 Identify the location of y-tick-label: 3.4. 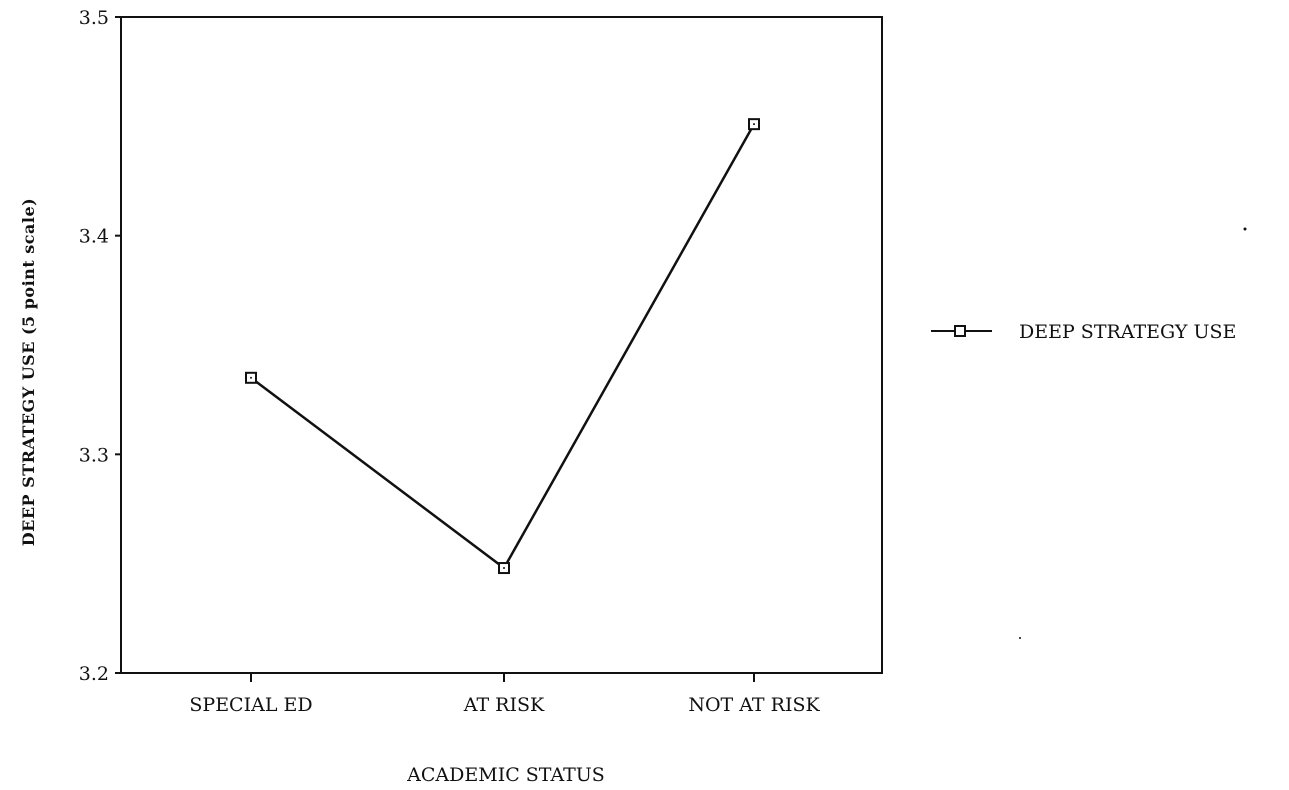
(94, 237).